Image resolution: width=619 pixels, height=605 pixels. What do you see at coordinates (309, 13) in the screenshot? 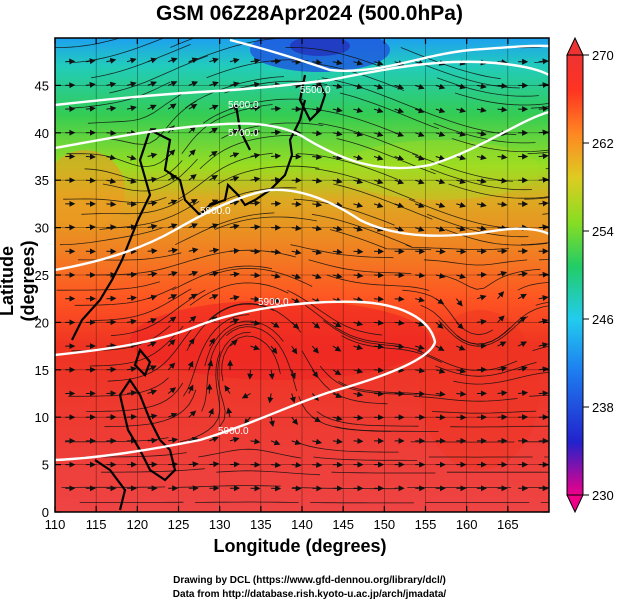
I see `chart-title: GSM 06Z28Apr2024 (500.0hPa)` at bounding box center [309, 13].